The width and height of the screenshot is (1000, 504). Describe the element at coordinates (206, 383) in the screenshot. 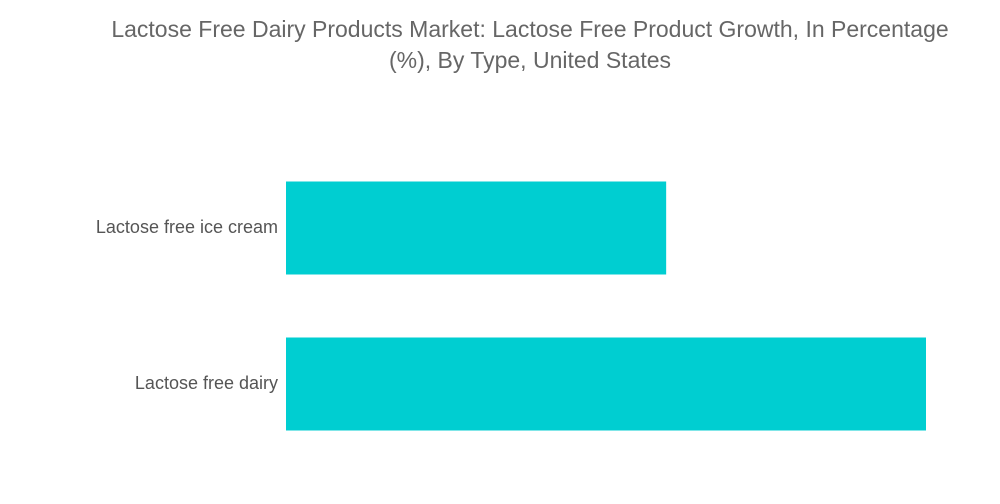

I see `category-label-2: Lactose free dairy` at that location.